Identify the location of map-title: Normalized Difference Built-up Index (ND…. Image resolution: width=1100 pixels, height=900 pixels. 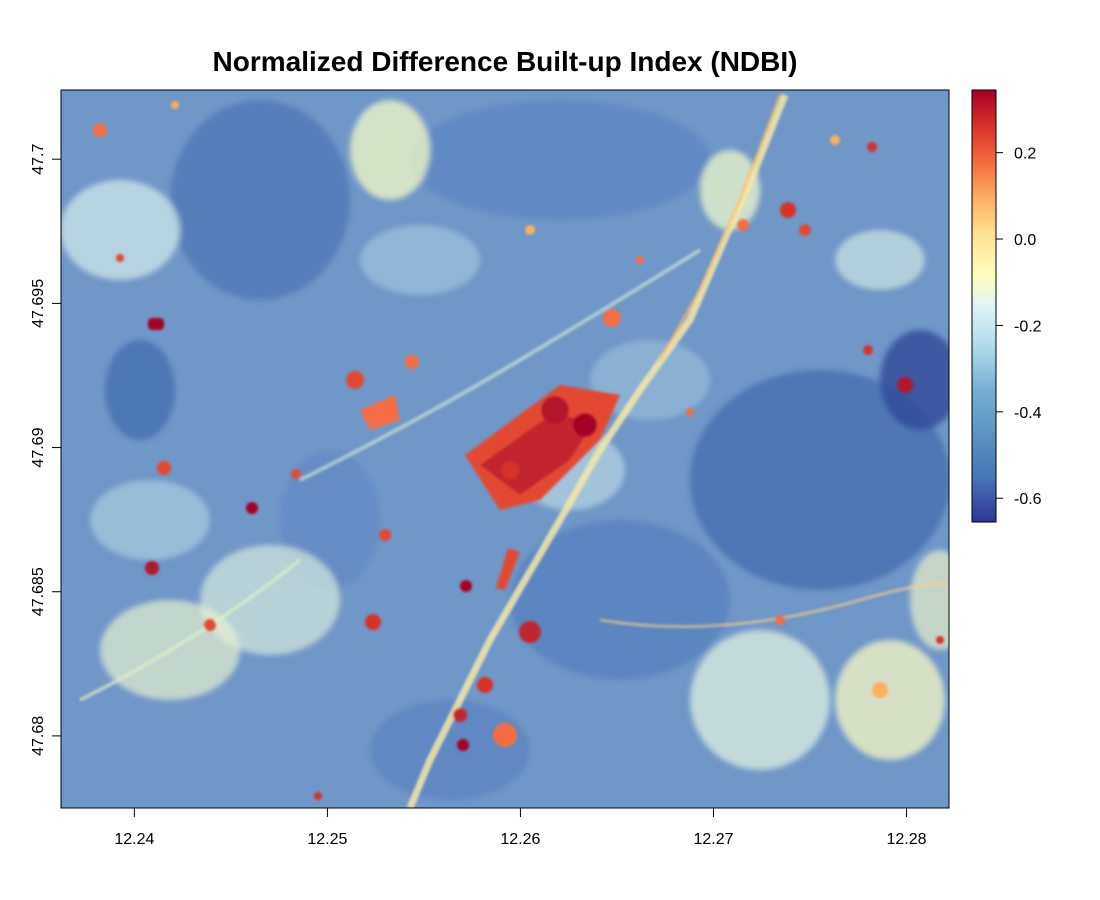
(505, 61).